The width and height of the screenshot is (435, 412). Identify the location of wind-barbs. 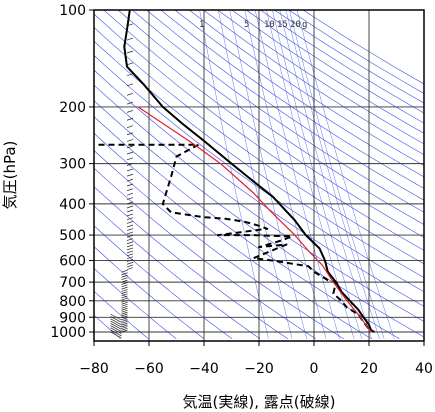
(122, 174).